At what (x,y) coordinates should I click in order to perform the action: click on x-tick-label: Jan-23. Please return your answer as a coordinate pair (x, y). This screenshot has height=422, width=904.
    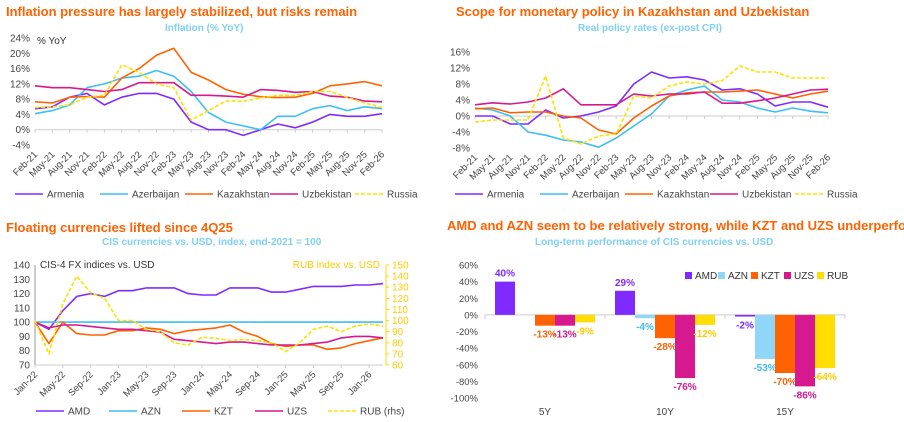
    Looking at the image, I should click on (109, 383).